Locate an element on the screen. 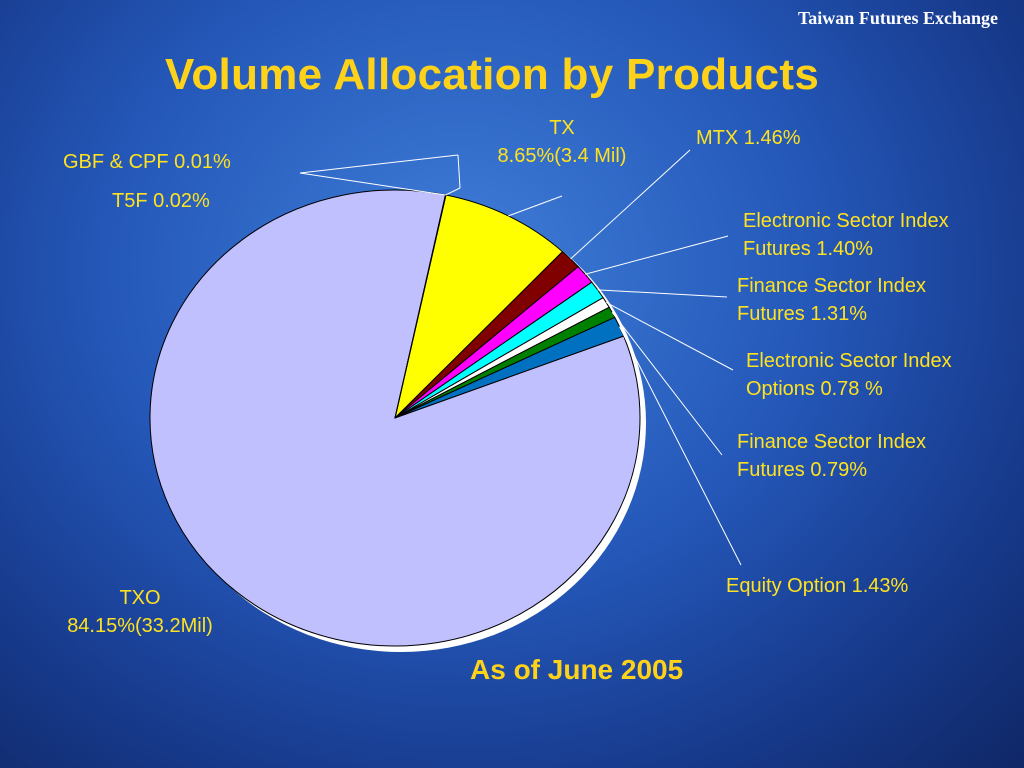  label-finance-futures-079-line1: Finance Sector Index is located at coordinates (831, 442).